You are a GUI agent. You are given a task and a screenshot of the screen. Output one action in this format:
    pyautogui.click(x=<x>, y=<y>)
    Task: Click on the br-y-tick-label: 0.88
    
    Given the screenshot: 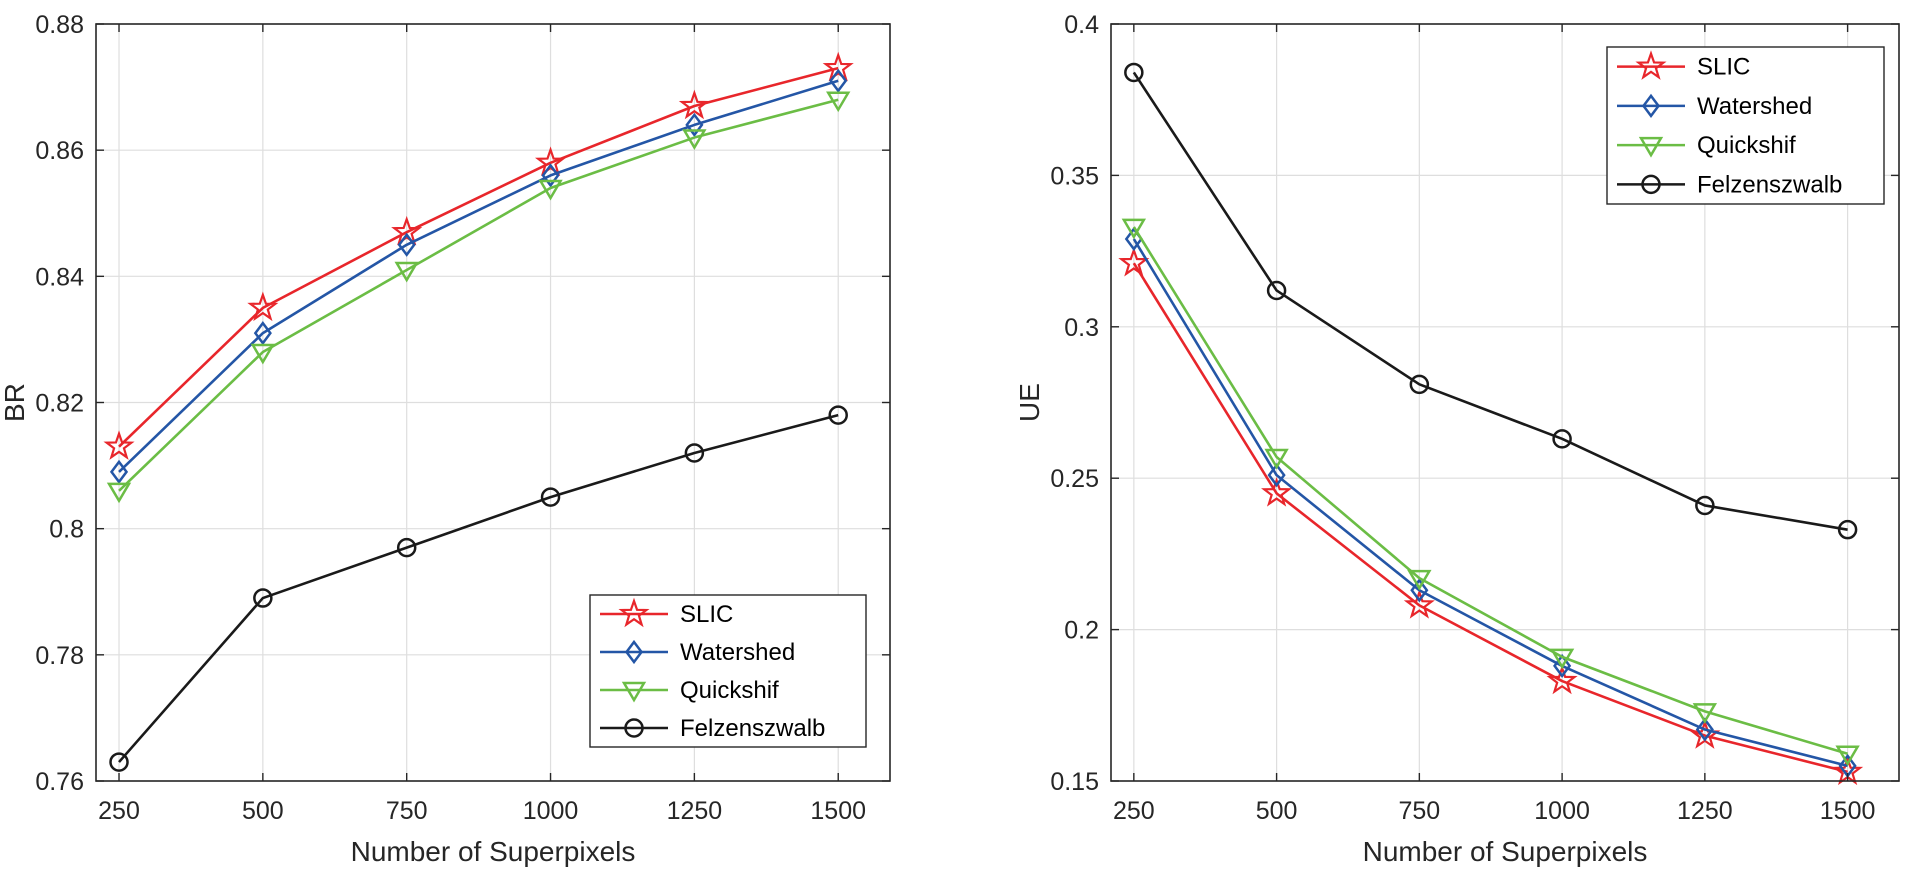 What is the action you would take?
    pyautogui.click(x=59, y=25)
    